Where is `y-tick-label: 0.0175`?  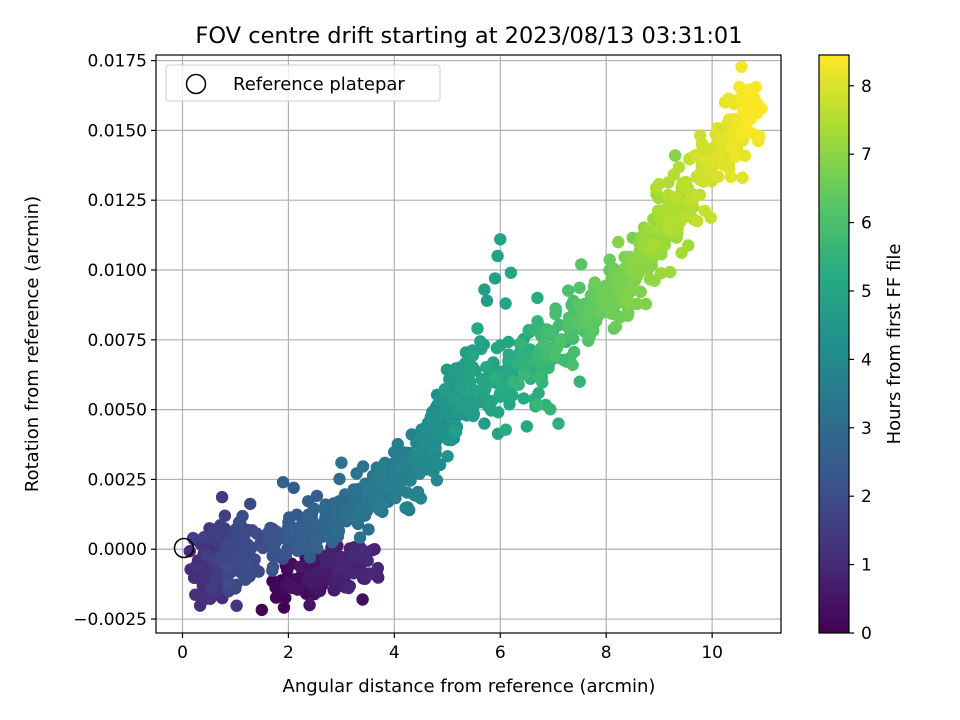
y-tick-label: 0.0175 is located at coordinates (117, 62).